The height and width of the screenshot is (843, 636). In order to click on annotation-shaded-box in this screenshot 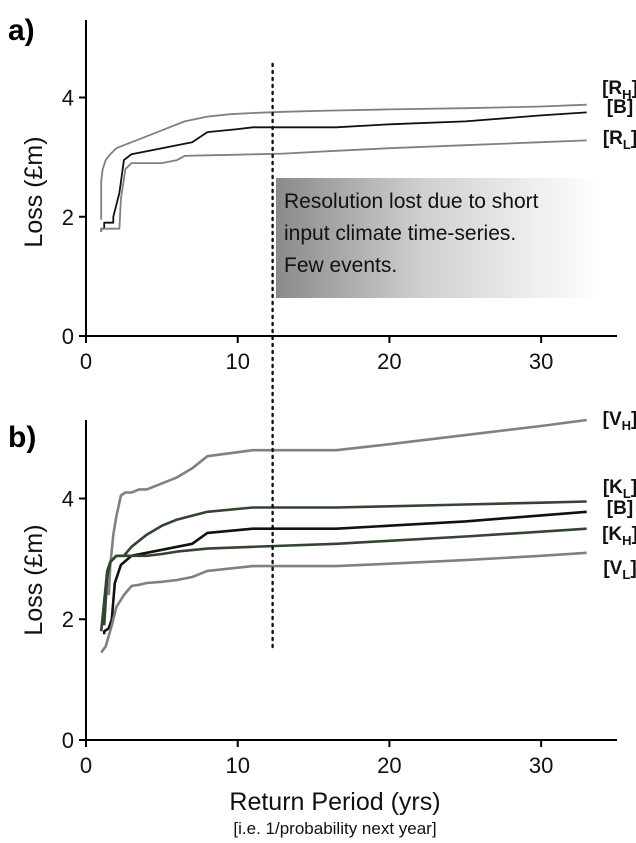, I will do `click(437, 238)`.